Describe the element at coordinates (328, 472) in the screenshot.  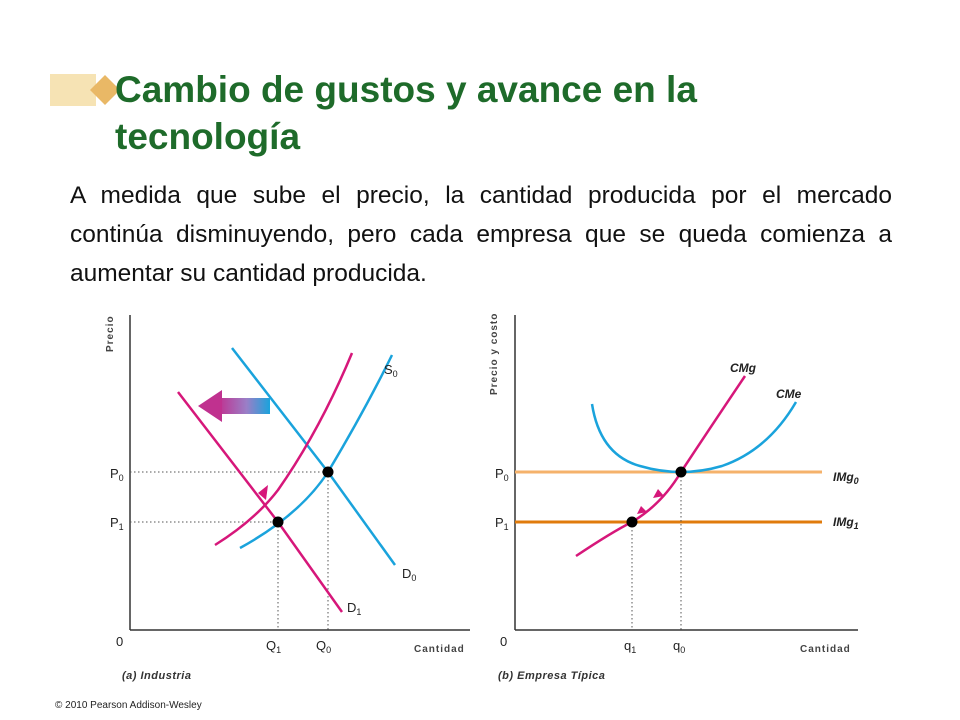
I see `equilibrium-point-initial` at that location.